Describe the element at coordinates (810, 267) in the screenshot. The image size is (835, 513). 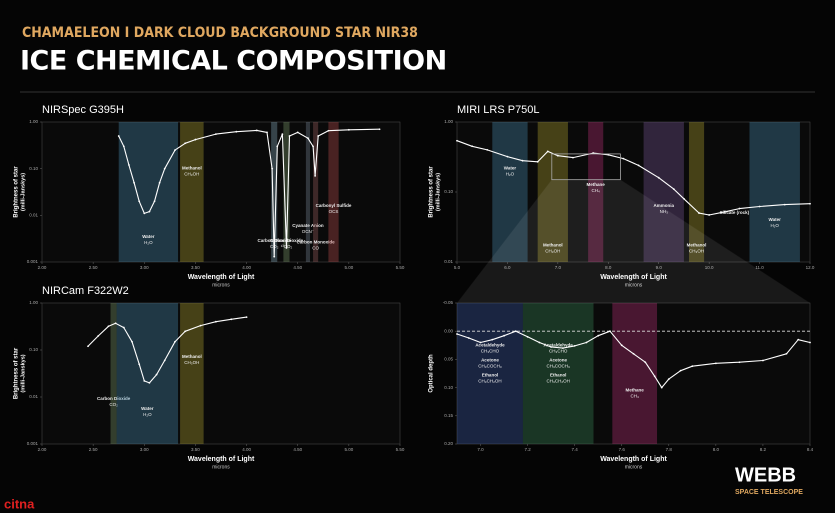
I see `x-tick-label: 12.0` at that location.